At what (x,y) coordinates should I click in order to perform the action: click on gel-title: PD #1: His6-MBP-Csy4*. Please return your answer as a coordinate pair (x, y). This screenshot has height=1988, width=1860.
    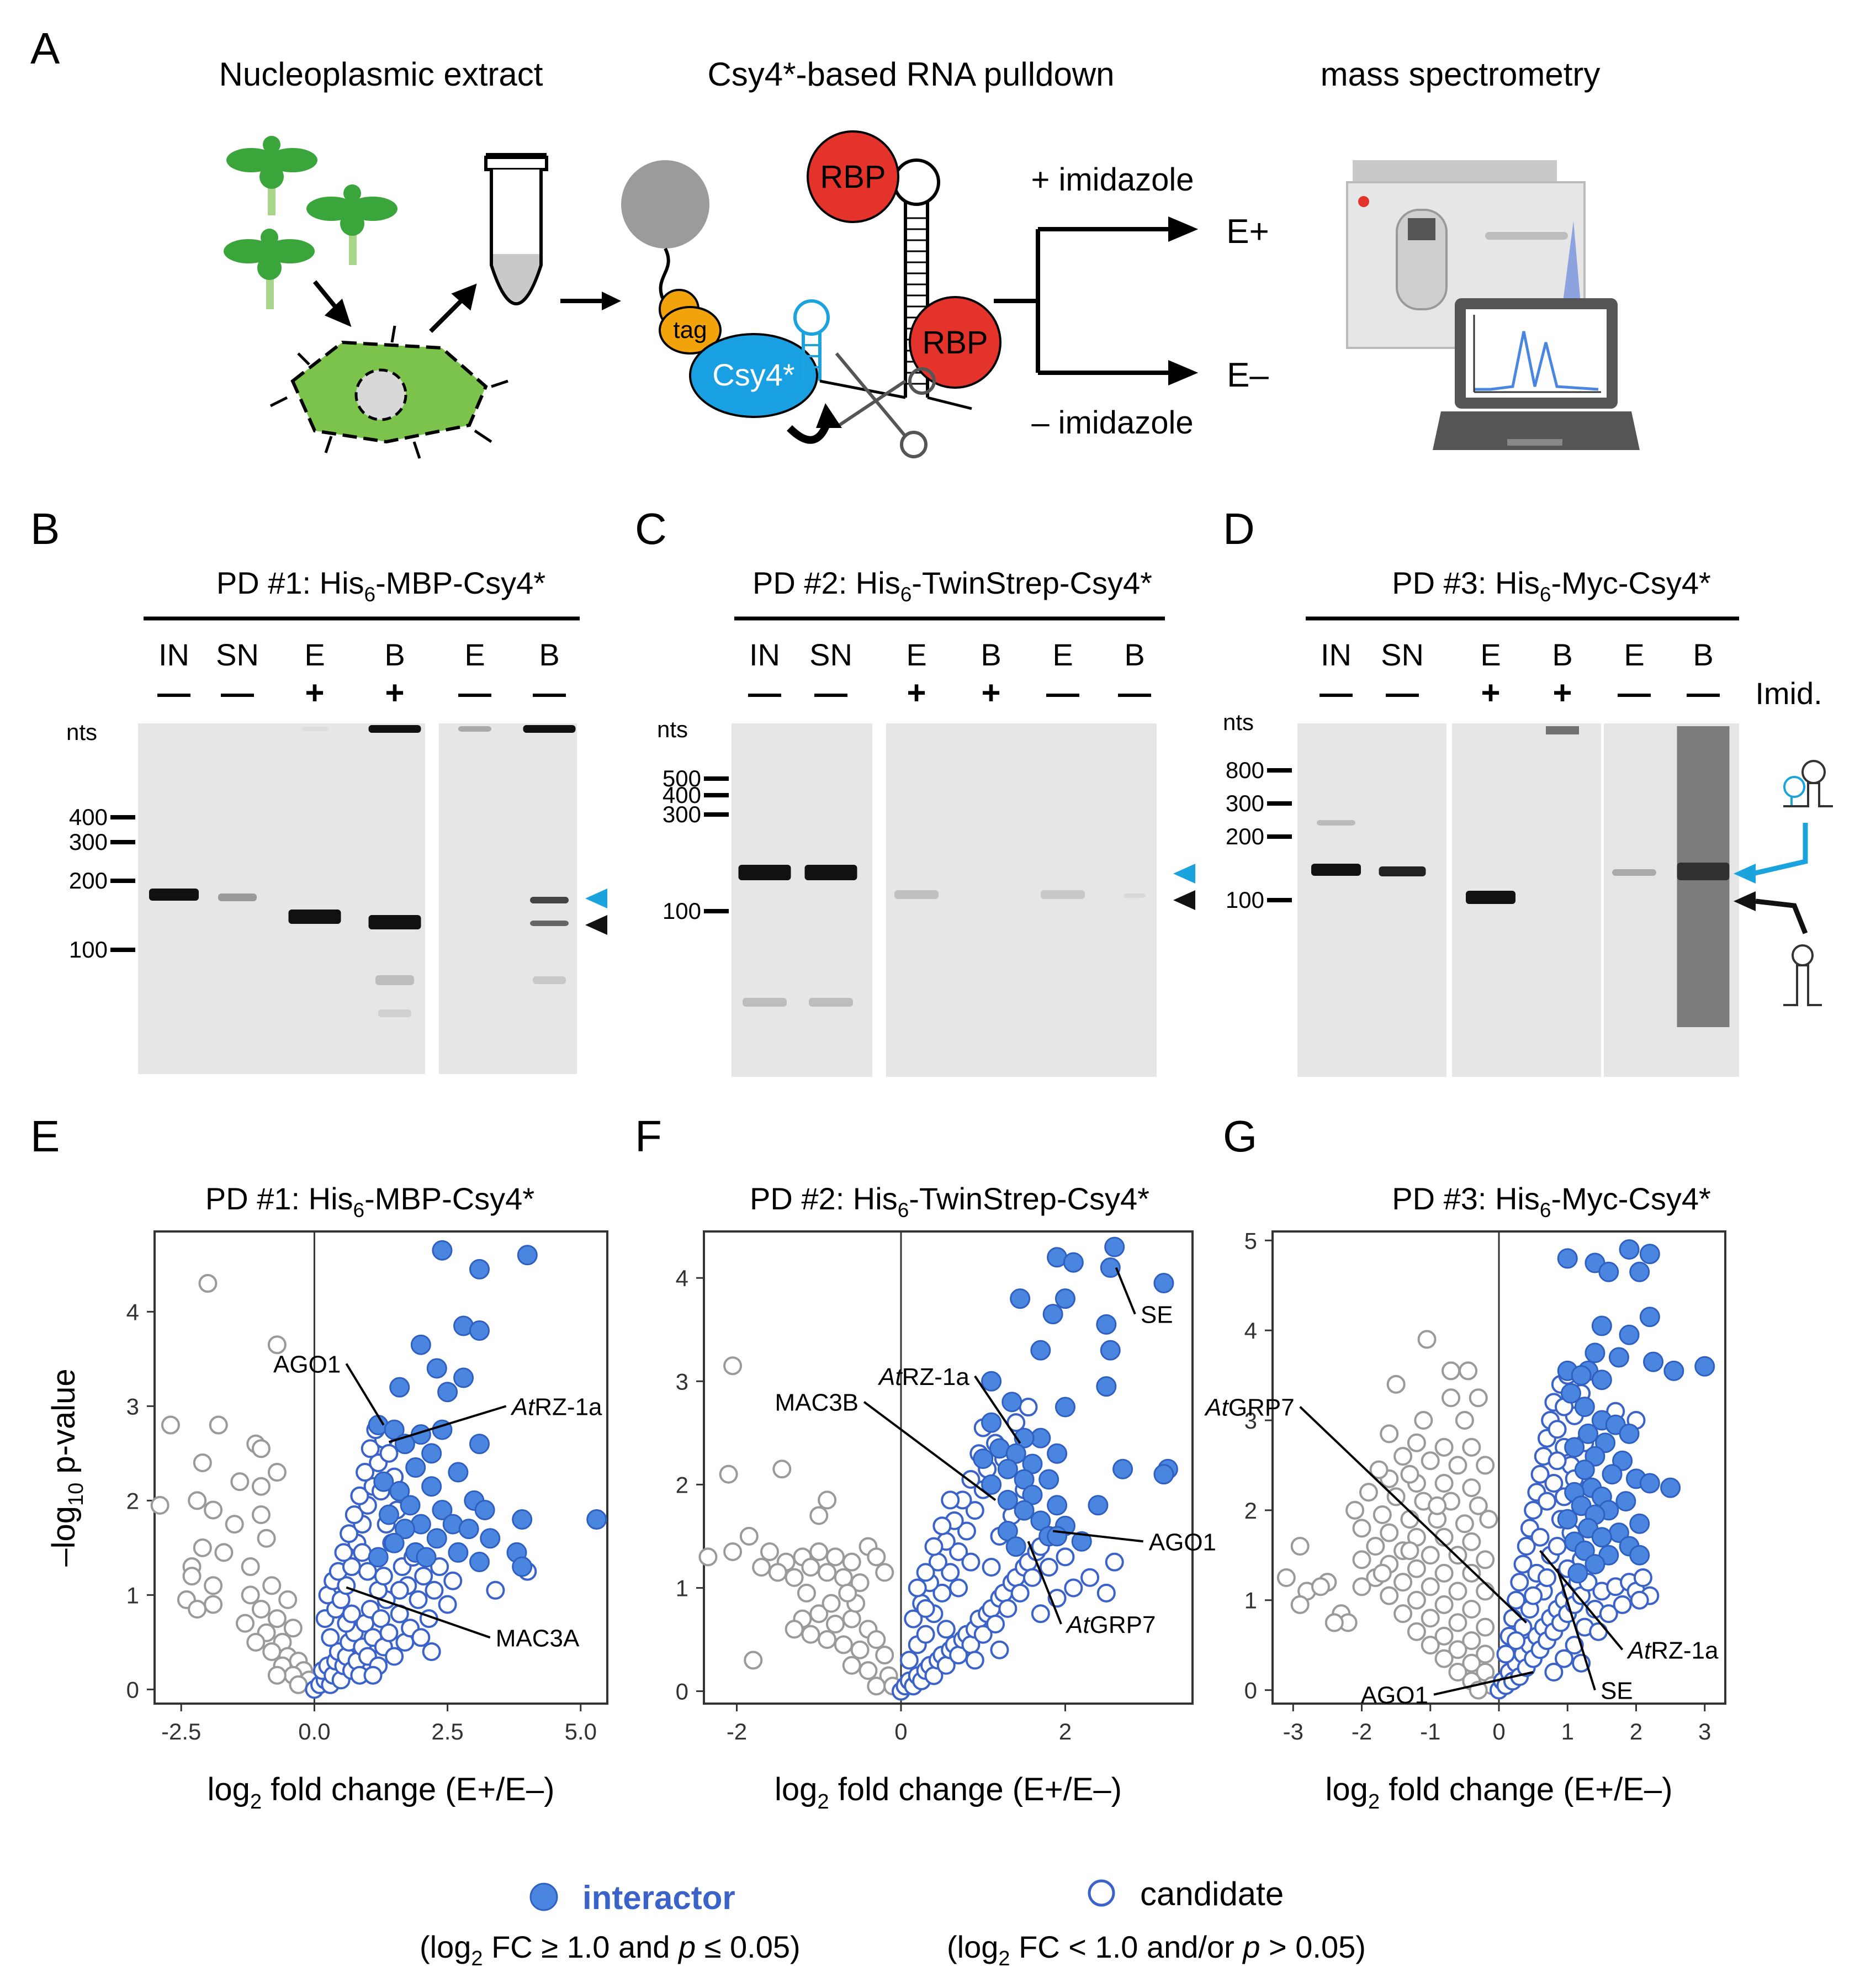
    Looking at the image, I should click on (380, 585).